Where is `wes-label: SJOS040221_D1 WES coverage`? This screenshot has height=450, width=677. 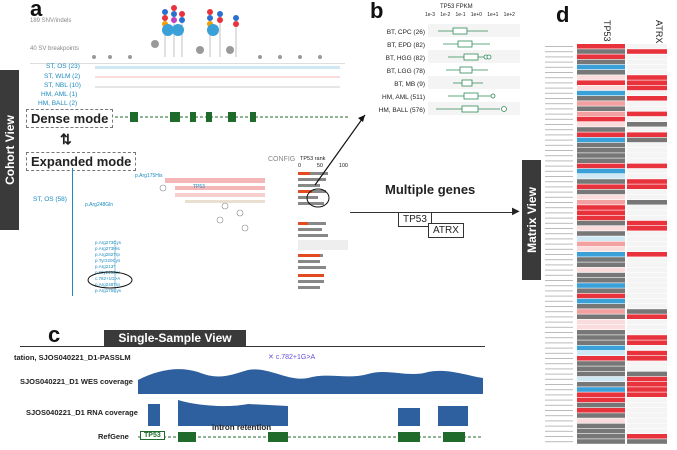 wes-label: SJOS040221_D1 WES coverage is located at coordinates (76, 381).